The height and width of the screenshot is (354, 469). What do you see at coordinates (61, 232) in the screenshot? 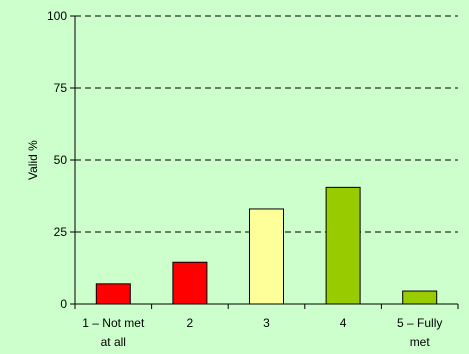
I see `y-tick-label: 25` at bounding box center [61, 232].